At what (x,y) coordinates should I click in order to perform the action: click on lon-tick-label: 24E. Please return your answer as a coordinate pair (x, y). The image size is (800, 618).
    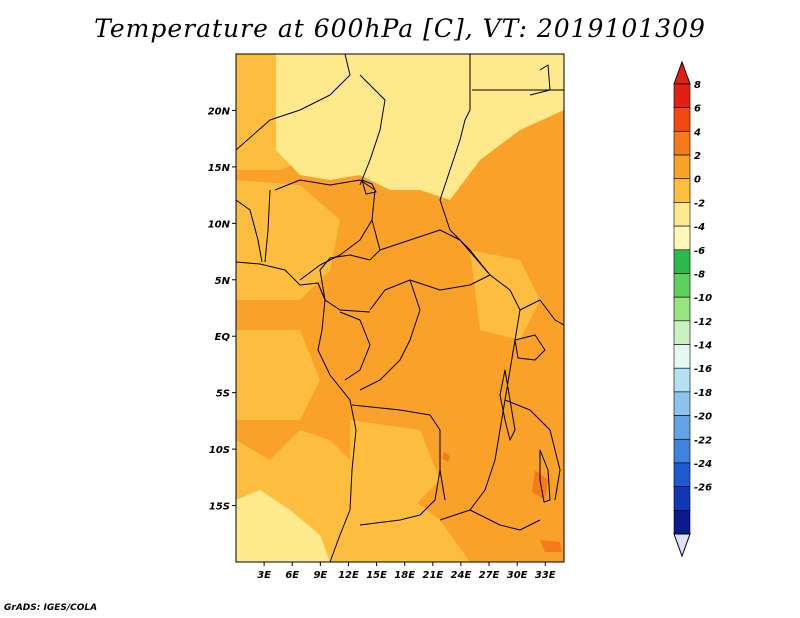
    Looking at the image, I should click on (461, 575).